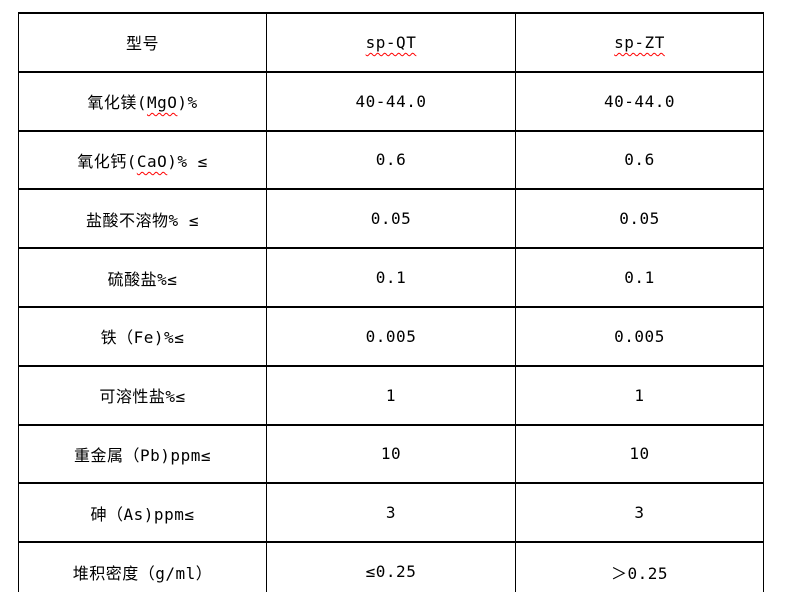 The width and height of the screenshot is (785, 592). I want to click on spec-label-text: 硫酸盐%≤, so click(142, 279).